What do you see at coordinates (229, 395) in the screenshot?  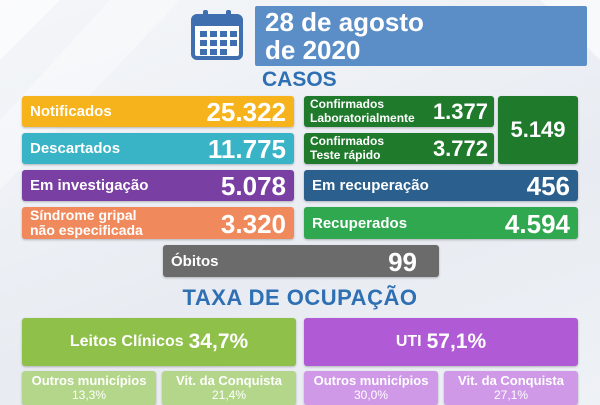 I see `leitos-vit-value: 21,4%` at bounding box center [229, 395].